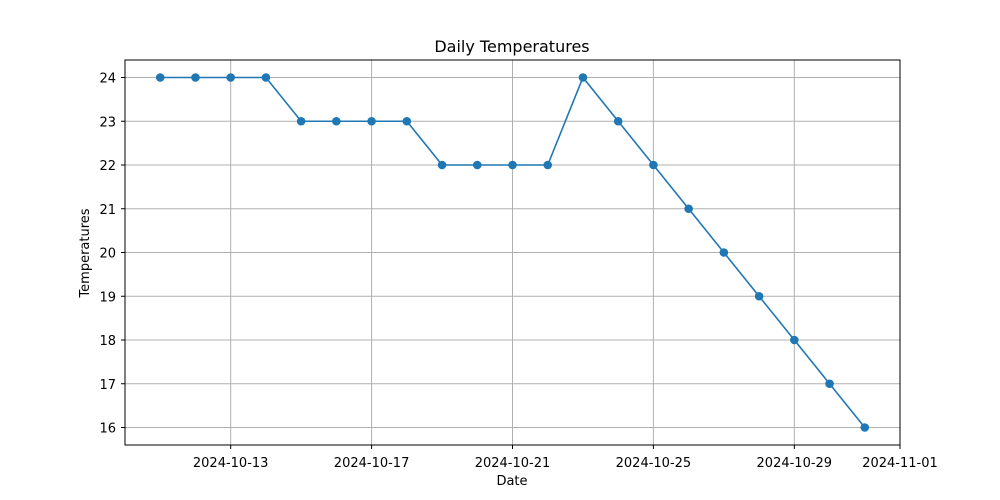 This screenshot has width=1000, height=500. I want to click on y-tick-label: 24, so click(107, 79).